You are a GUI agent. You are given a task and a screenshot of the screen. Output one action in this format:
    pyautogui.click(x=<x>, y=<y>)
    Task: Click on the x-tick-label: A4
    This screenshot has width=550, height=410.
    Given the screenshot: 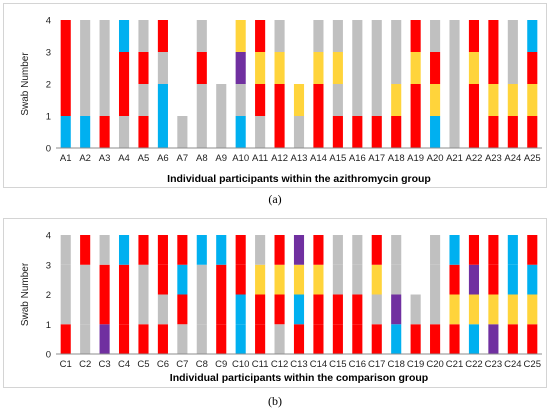 What is the action you would take?
    pyautogui.click(x=124, y=158)
    